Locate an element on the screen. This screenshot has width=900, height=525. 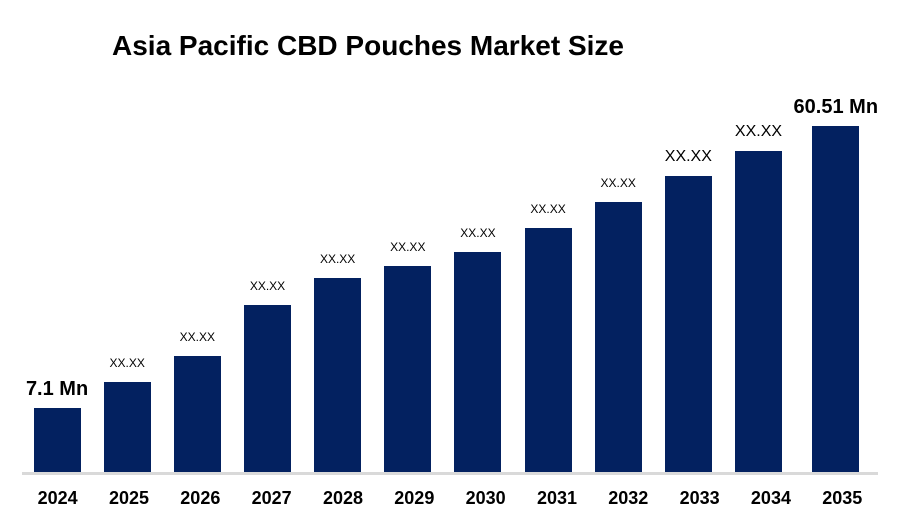
bar-2030 is located at coordinates (478, 362).